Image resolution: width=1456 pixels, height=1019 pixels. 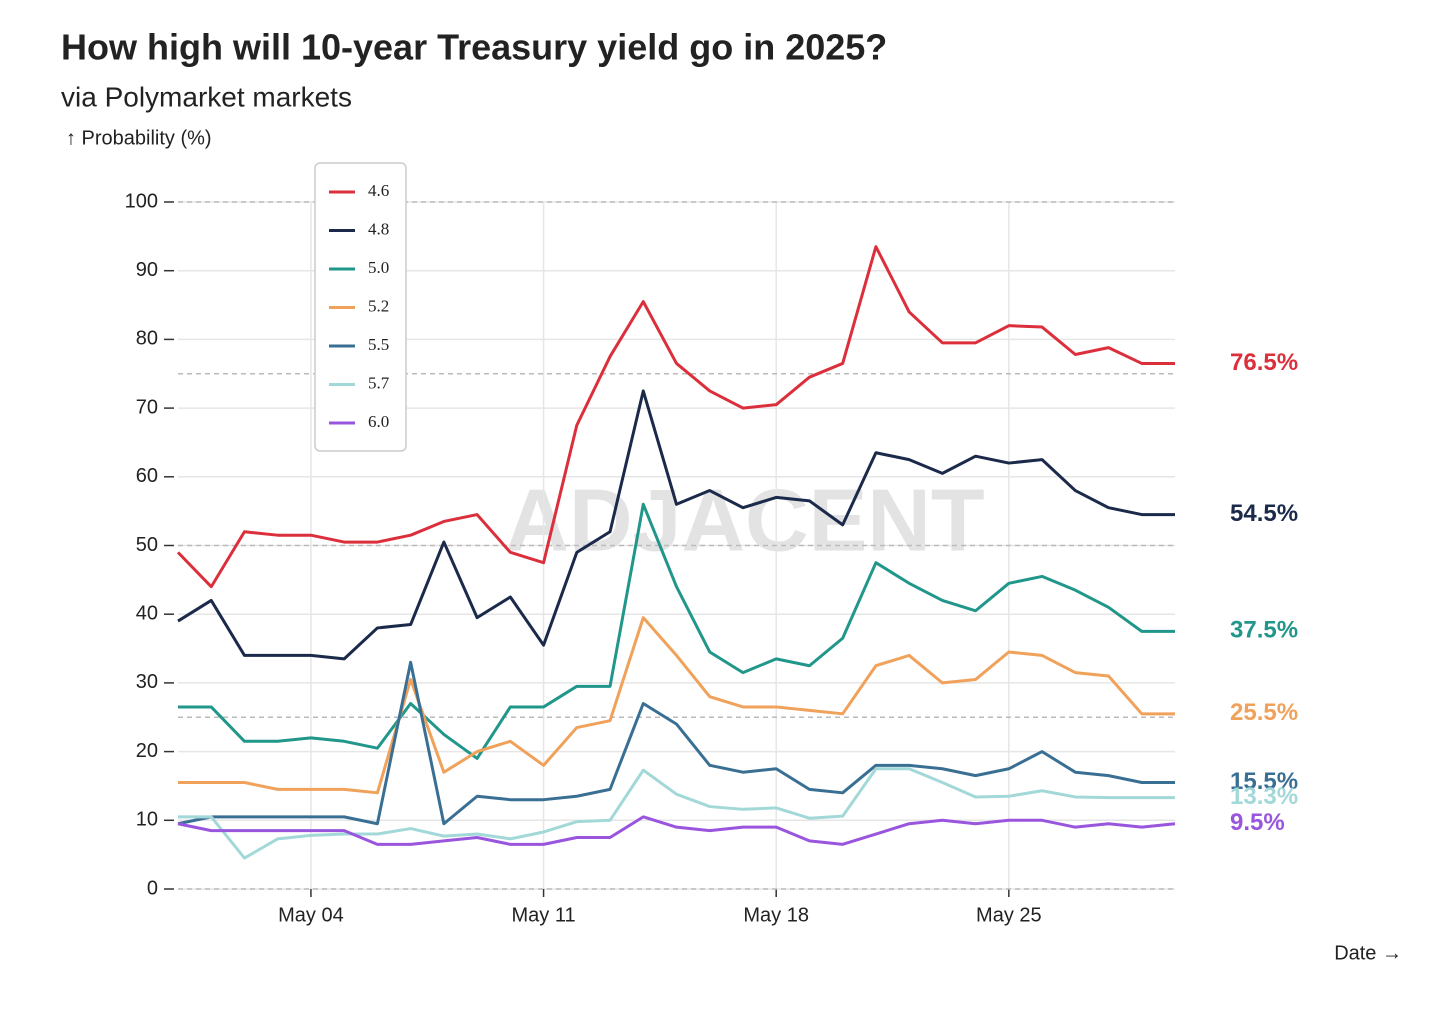 I want to click on chart-subtitle: via Polymarket markets, so click(x=206, y=96).